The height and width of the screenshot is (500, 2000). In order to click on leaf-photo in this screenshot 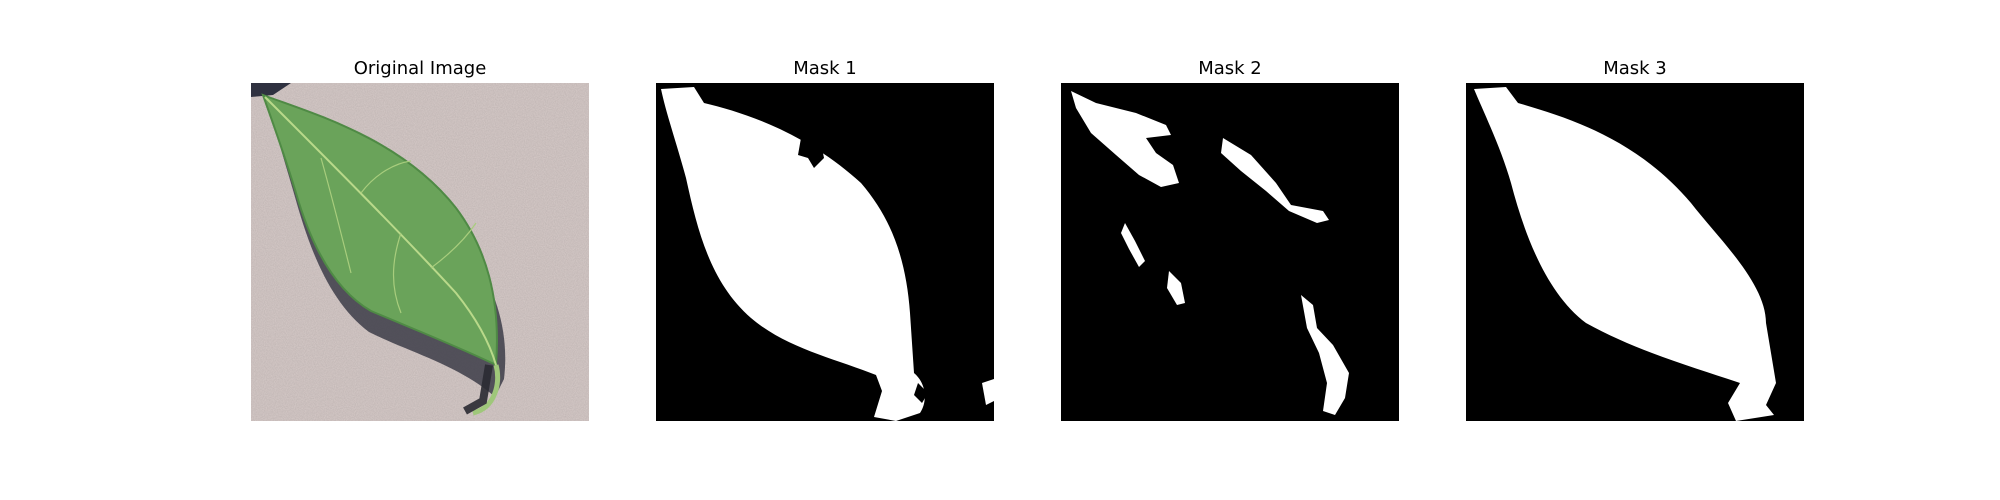, I will do `click(420, 252)`.